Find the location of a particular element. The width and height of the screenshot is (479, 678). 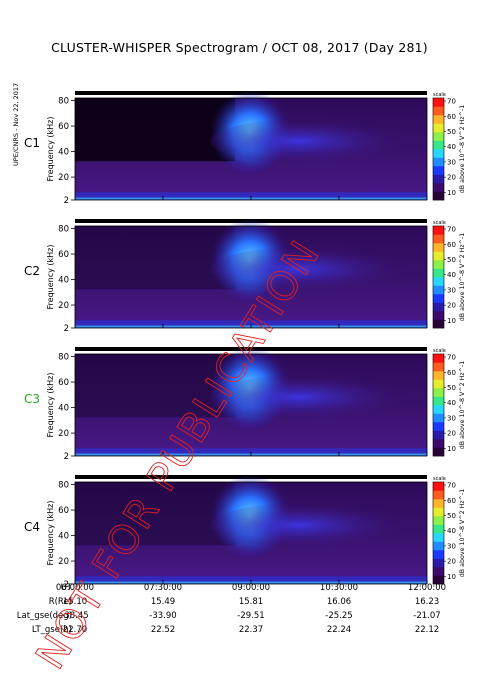

x-row-value: -29.51 is located at coordinates (251, 616).